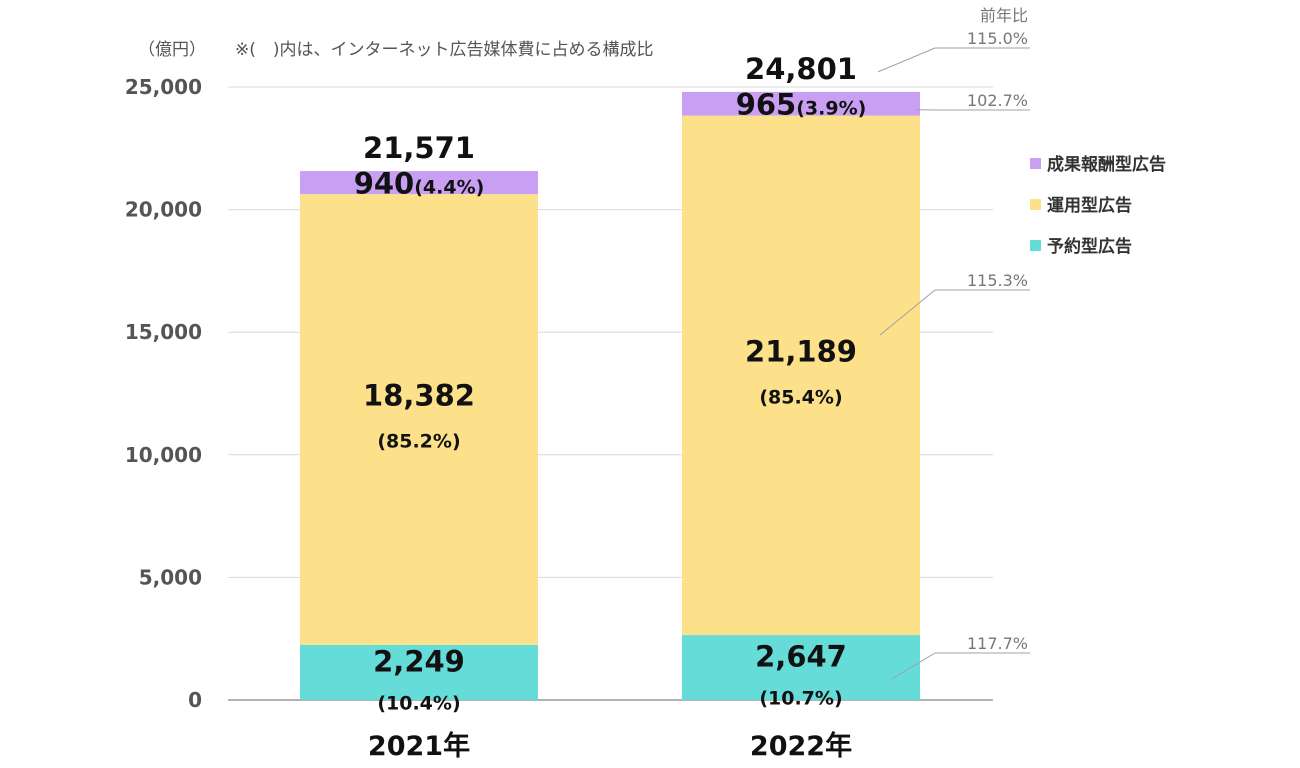 The height and width of the screenshot is (768, 1300). Describe the element at coordinates (163, 210) in the screenshot. I see `y-tick-label: 20,000` at that location.